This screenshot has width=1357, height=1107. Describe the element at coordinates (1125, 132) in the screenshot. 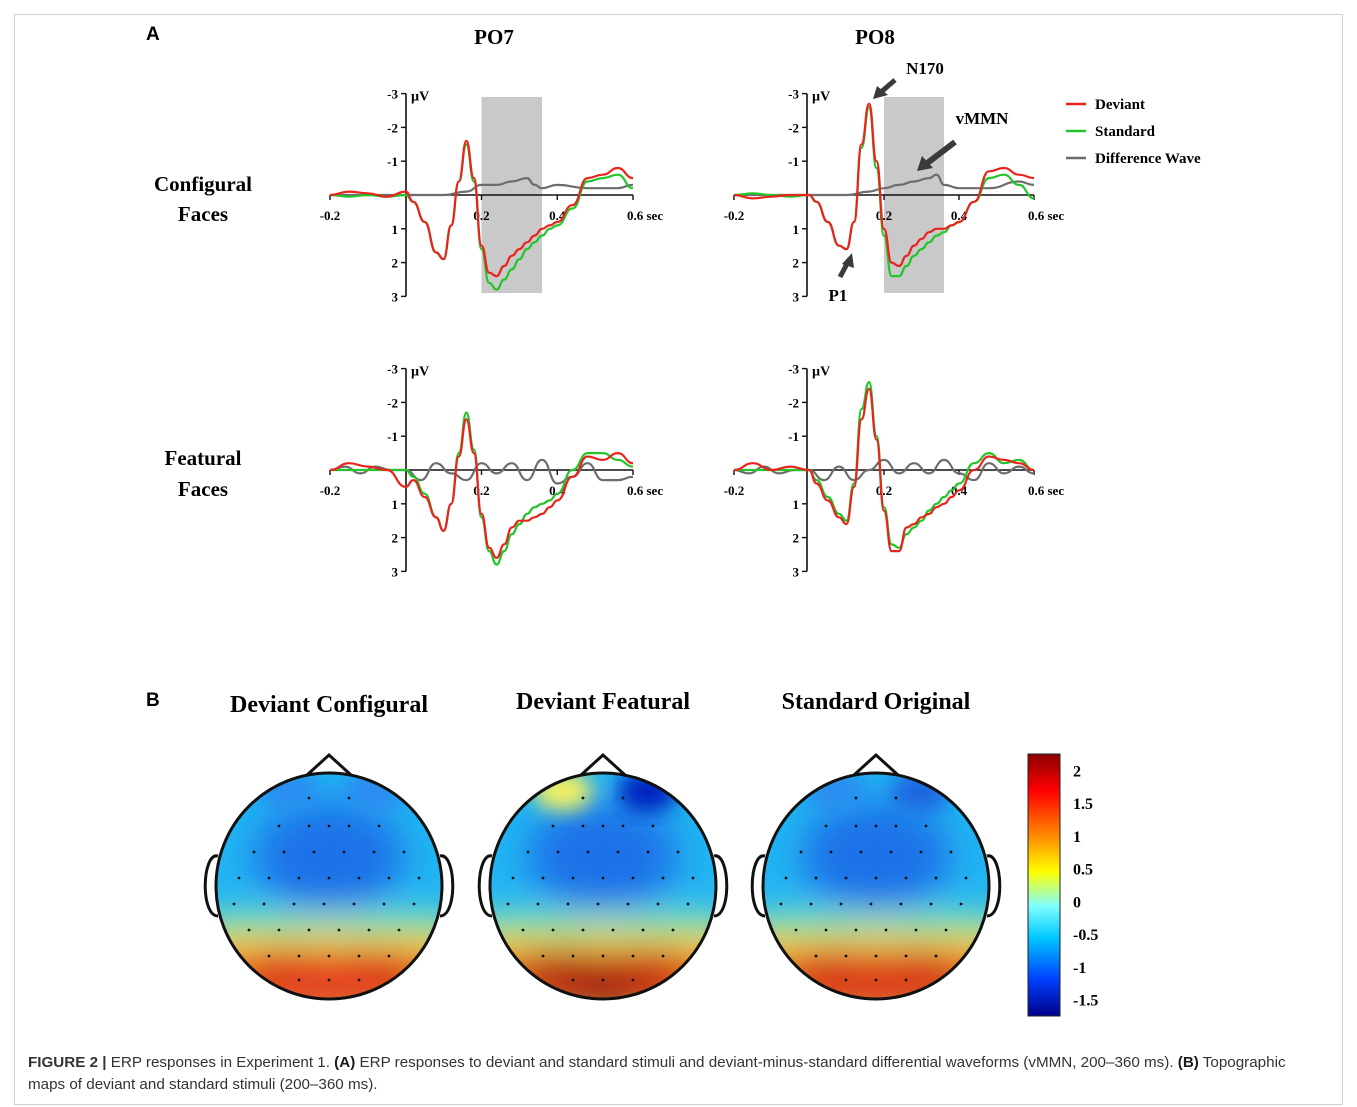

I see `legend-label-standard: Standard` at that location.